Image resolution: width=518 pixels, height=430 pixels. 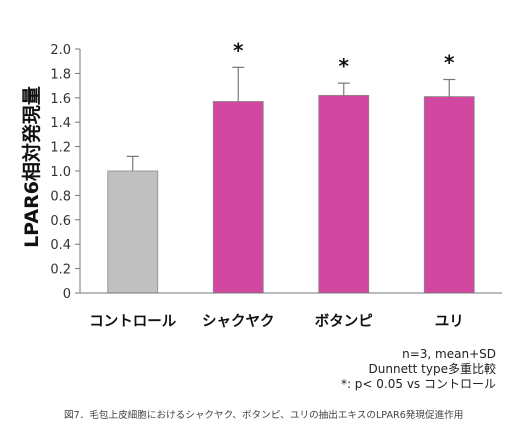 I want to click on y-axis-label: LPAR6相対発現量, so click(x=31, y=167).